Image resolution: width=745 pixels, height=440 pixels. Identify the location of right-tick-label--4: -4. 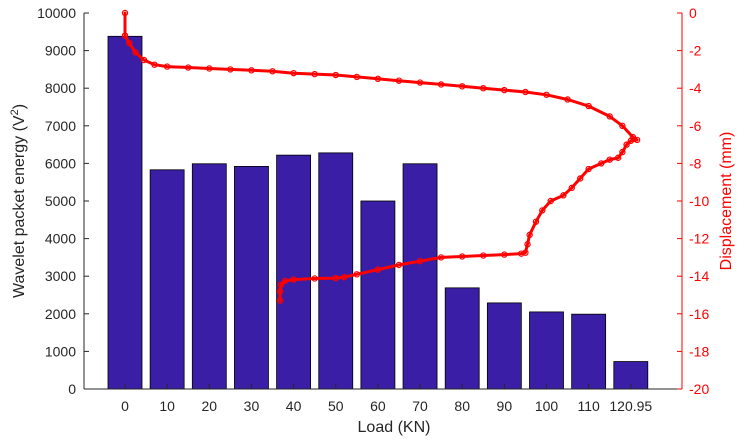
(695, 88).